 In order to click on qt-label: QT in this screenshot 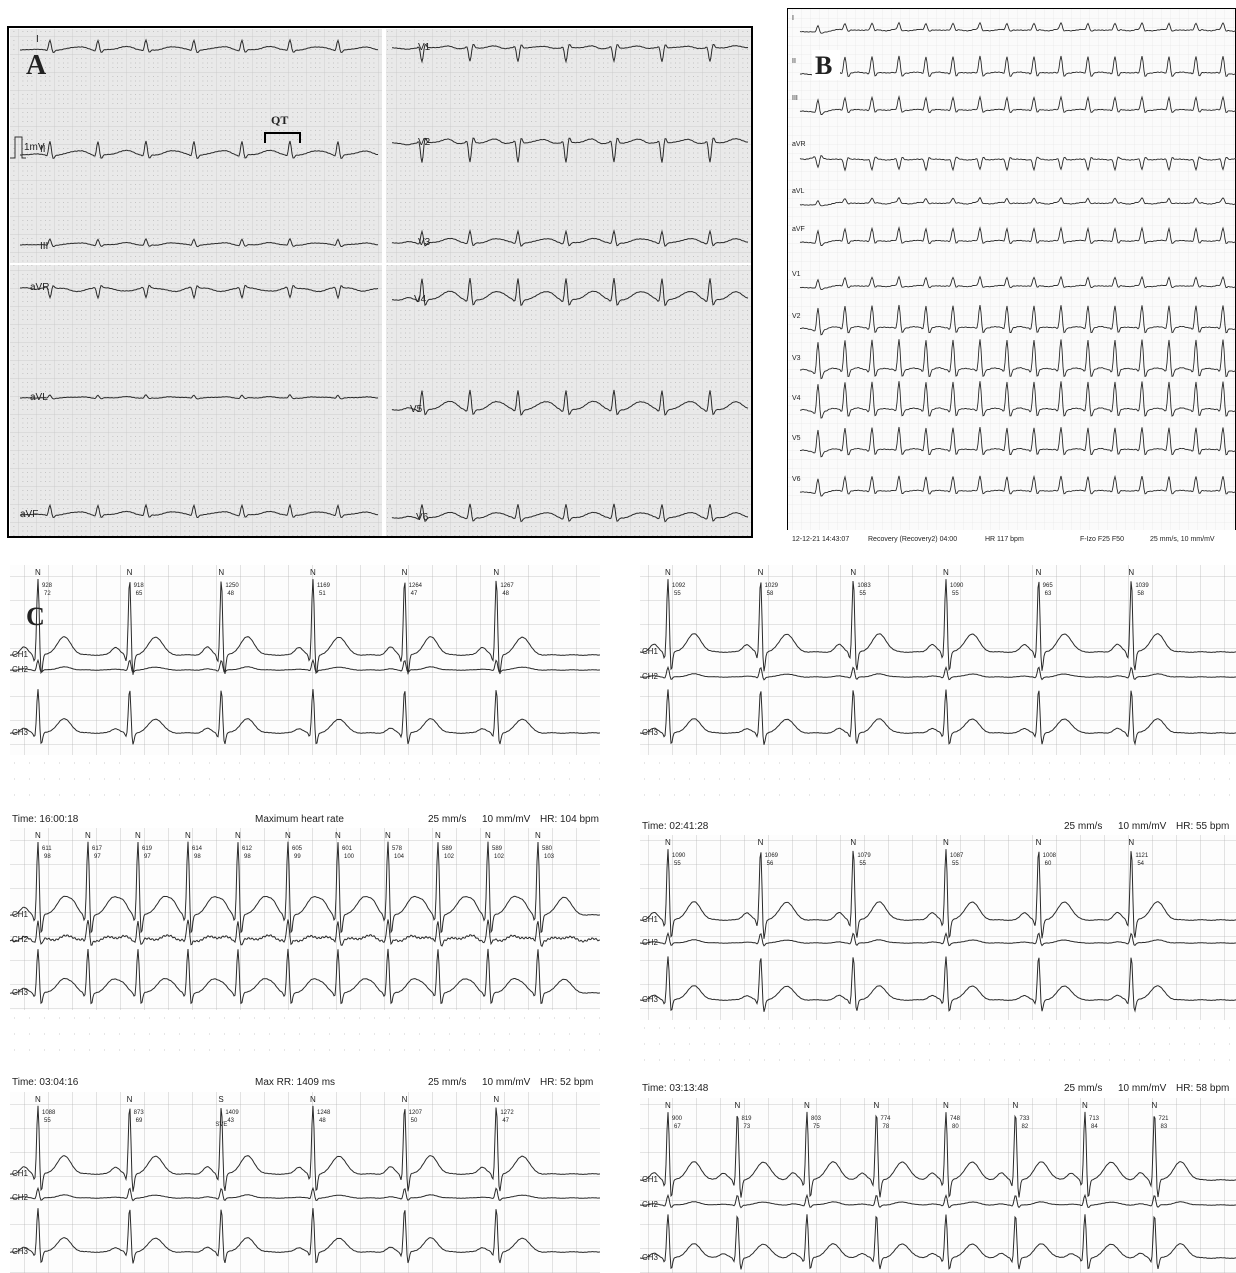, I will do `click(279, 120)`.